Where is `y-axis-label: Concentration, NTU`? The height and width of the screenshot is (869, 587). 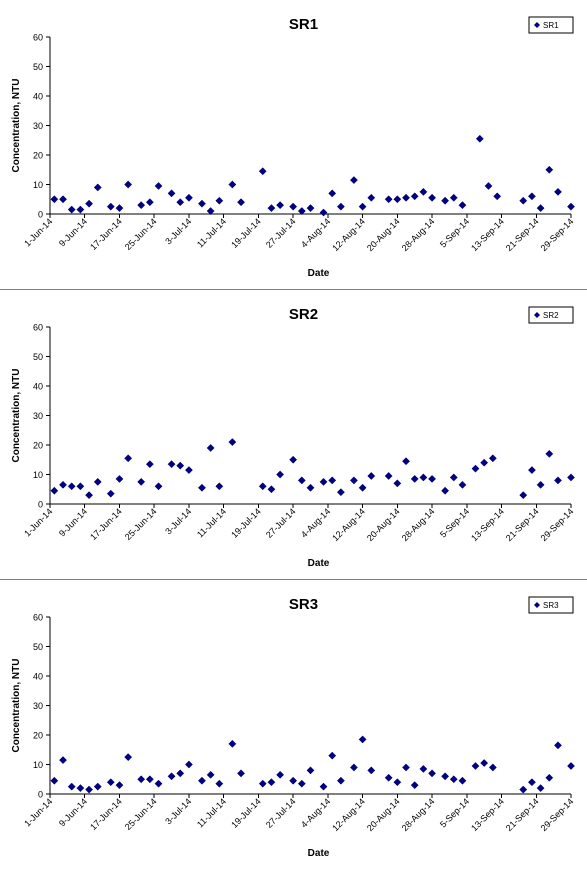
y-axis-label: Concentration, NTU is located at coordinates (16, 126).